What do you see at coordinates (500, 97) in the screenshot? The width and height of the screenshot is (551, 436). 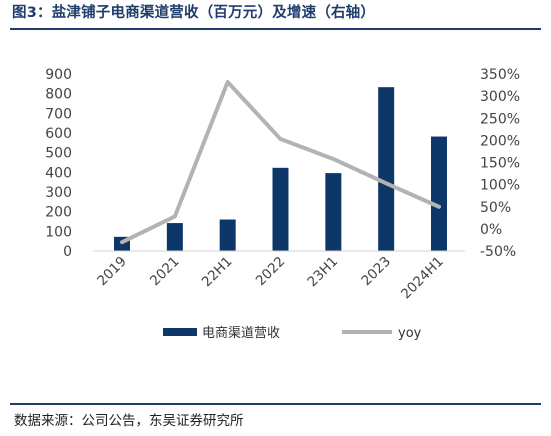 I see `right-axis-tick-label: 300%` at bounding box center [500, 97].